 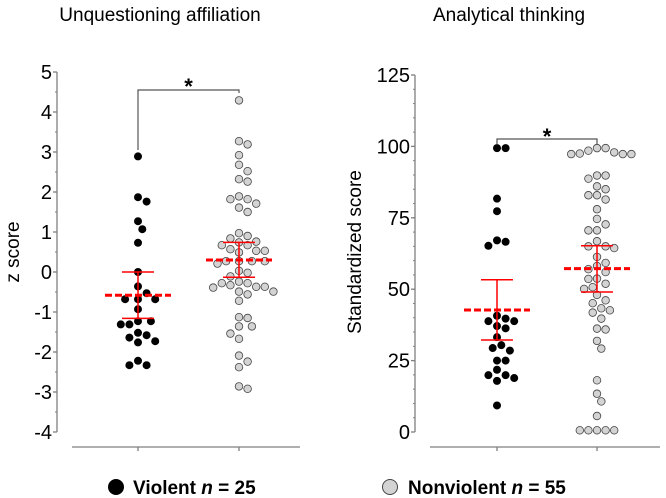 What do you see at coordinates (399, 290) in the screenshot?
I see `y-tick-label: 50` at bounding box center [399, 290].